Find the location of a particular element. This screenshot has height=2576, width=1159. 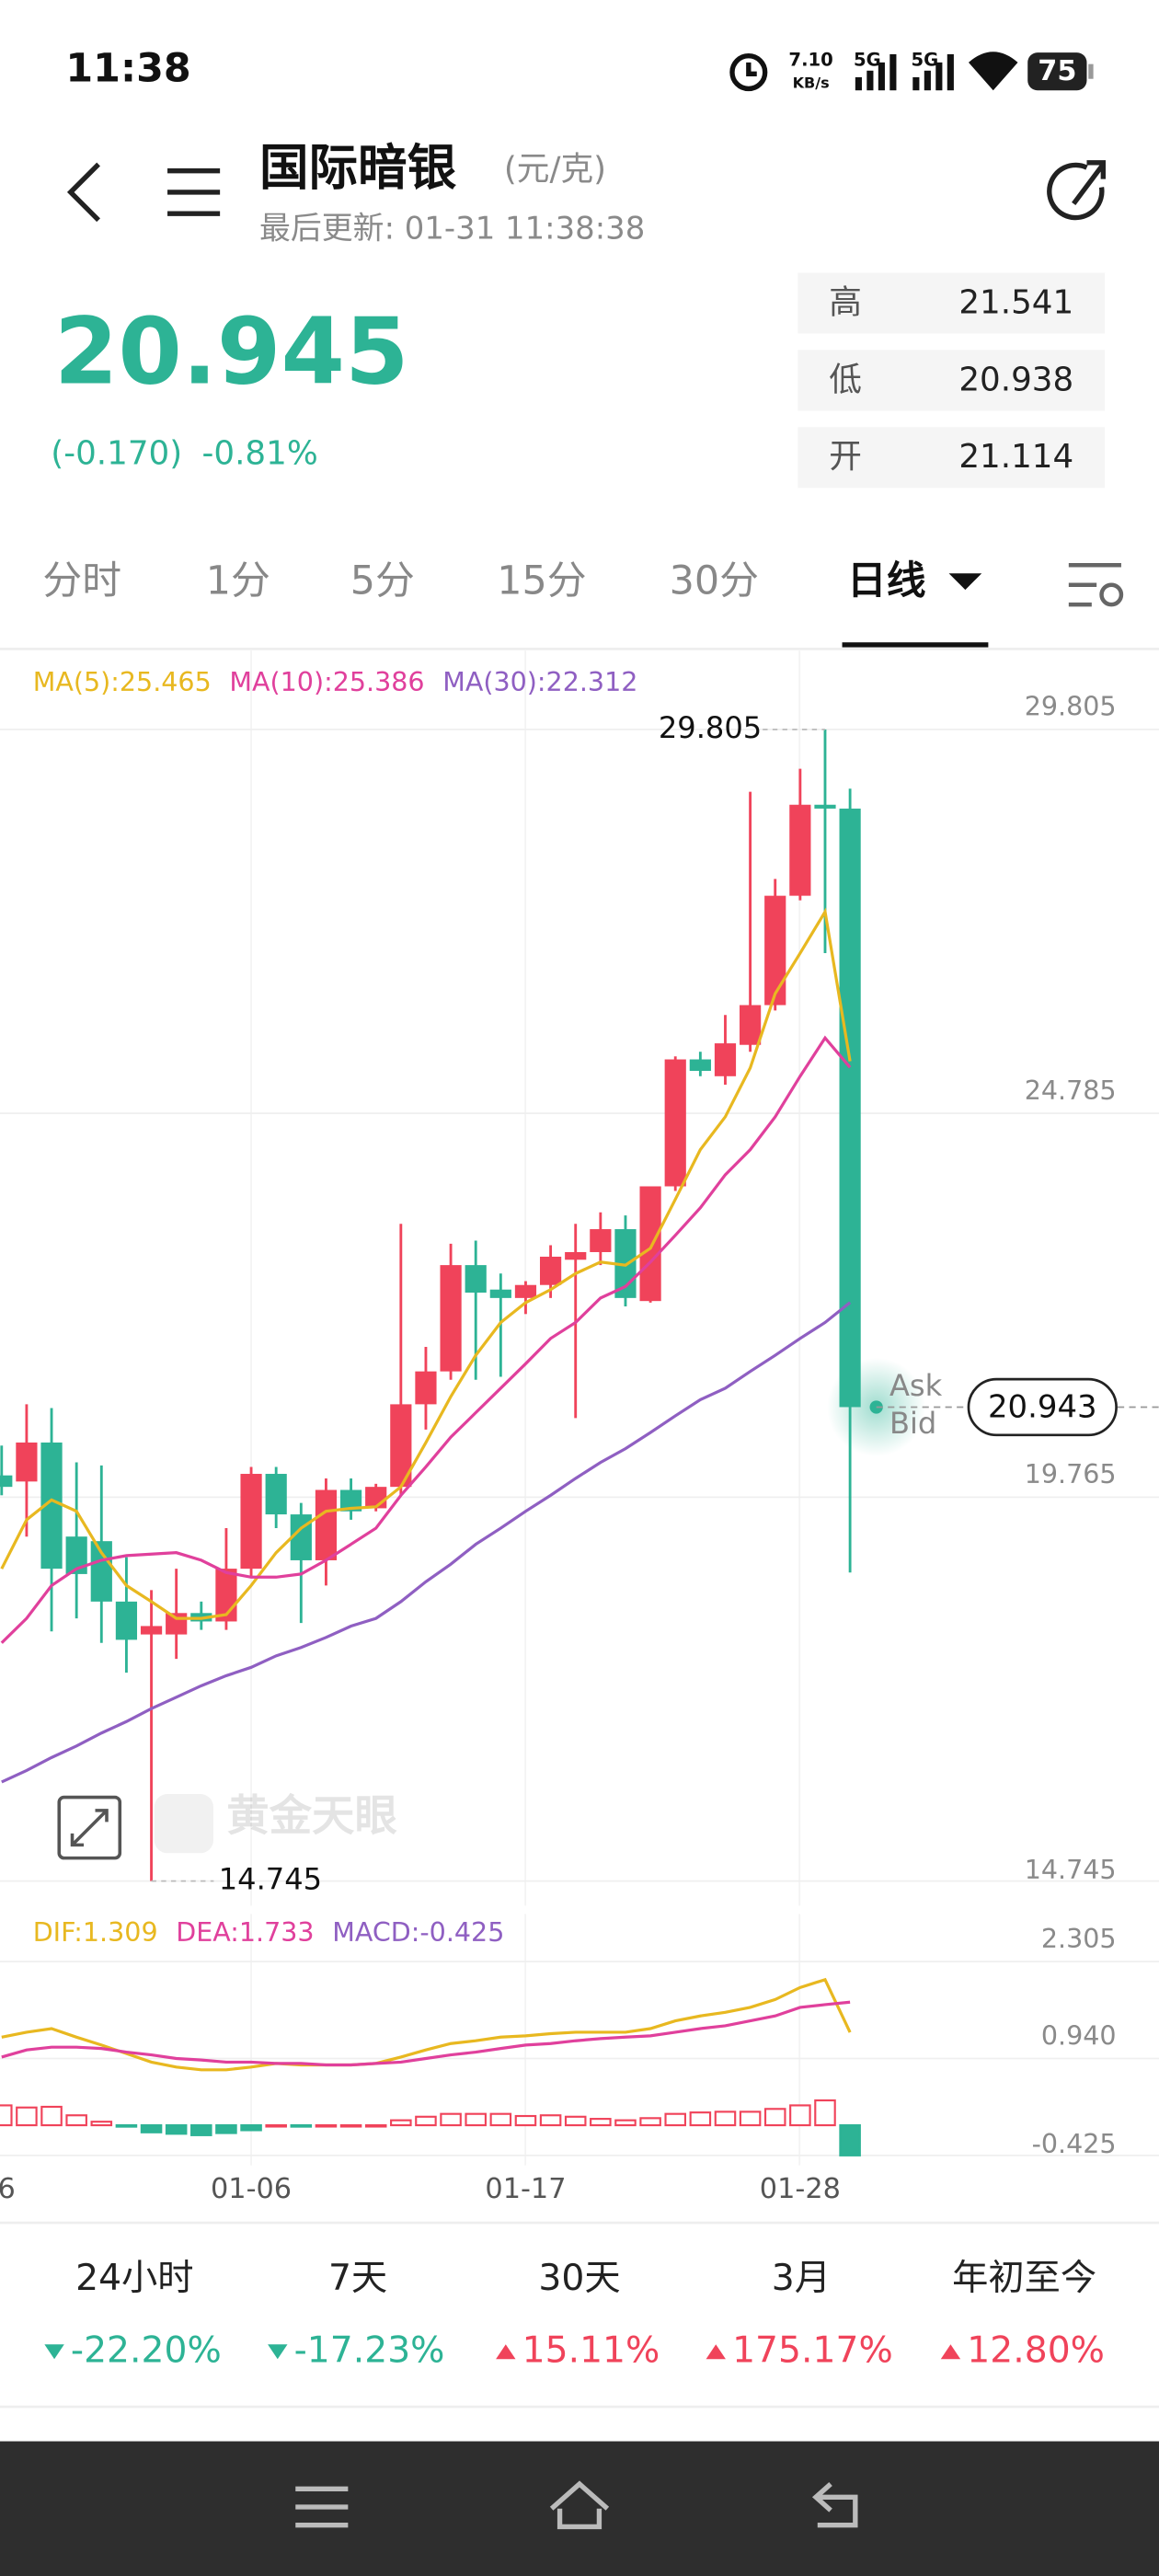

legend-entry: MA(30):22.312 is located at coordinates (539, 681).